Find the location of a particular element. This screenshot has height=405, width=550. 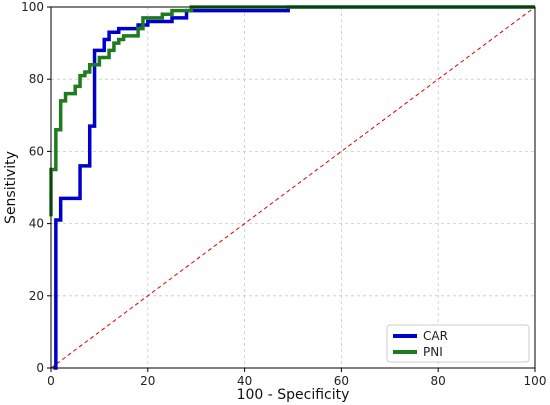

legend: CAR PNI is located at coordinates (458, 343).